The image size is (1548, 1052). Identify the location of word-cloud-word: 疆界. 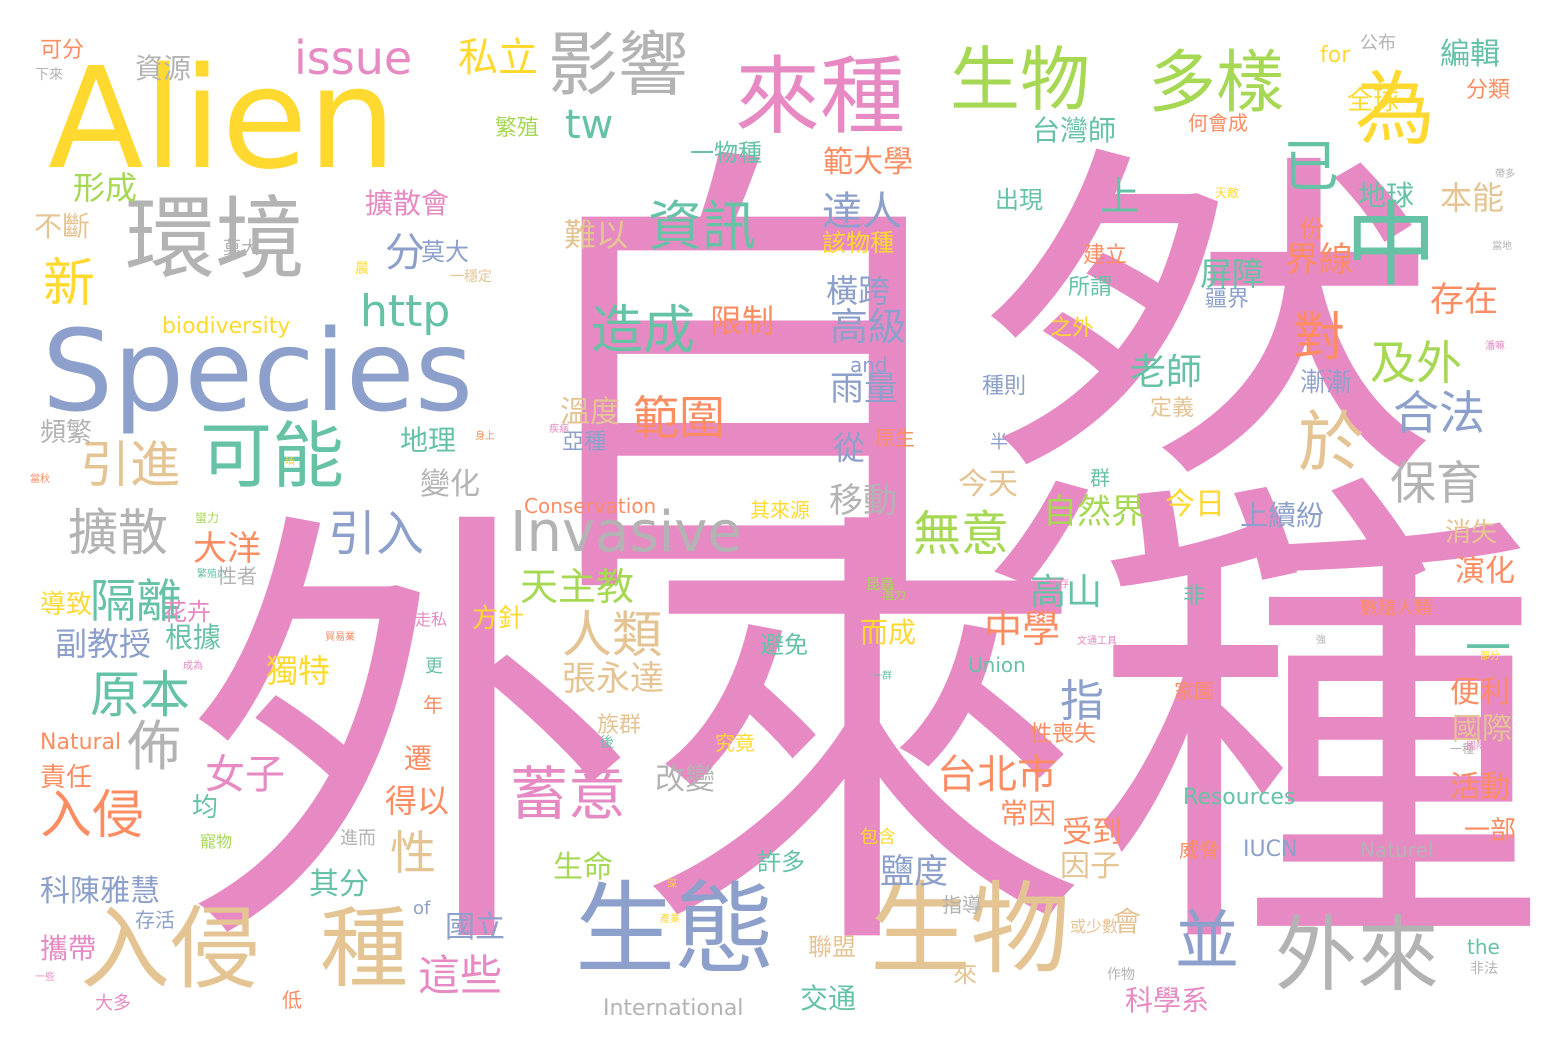
(1227, 299).